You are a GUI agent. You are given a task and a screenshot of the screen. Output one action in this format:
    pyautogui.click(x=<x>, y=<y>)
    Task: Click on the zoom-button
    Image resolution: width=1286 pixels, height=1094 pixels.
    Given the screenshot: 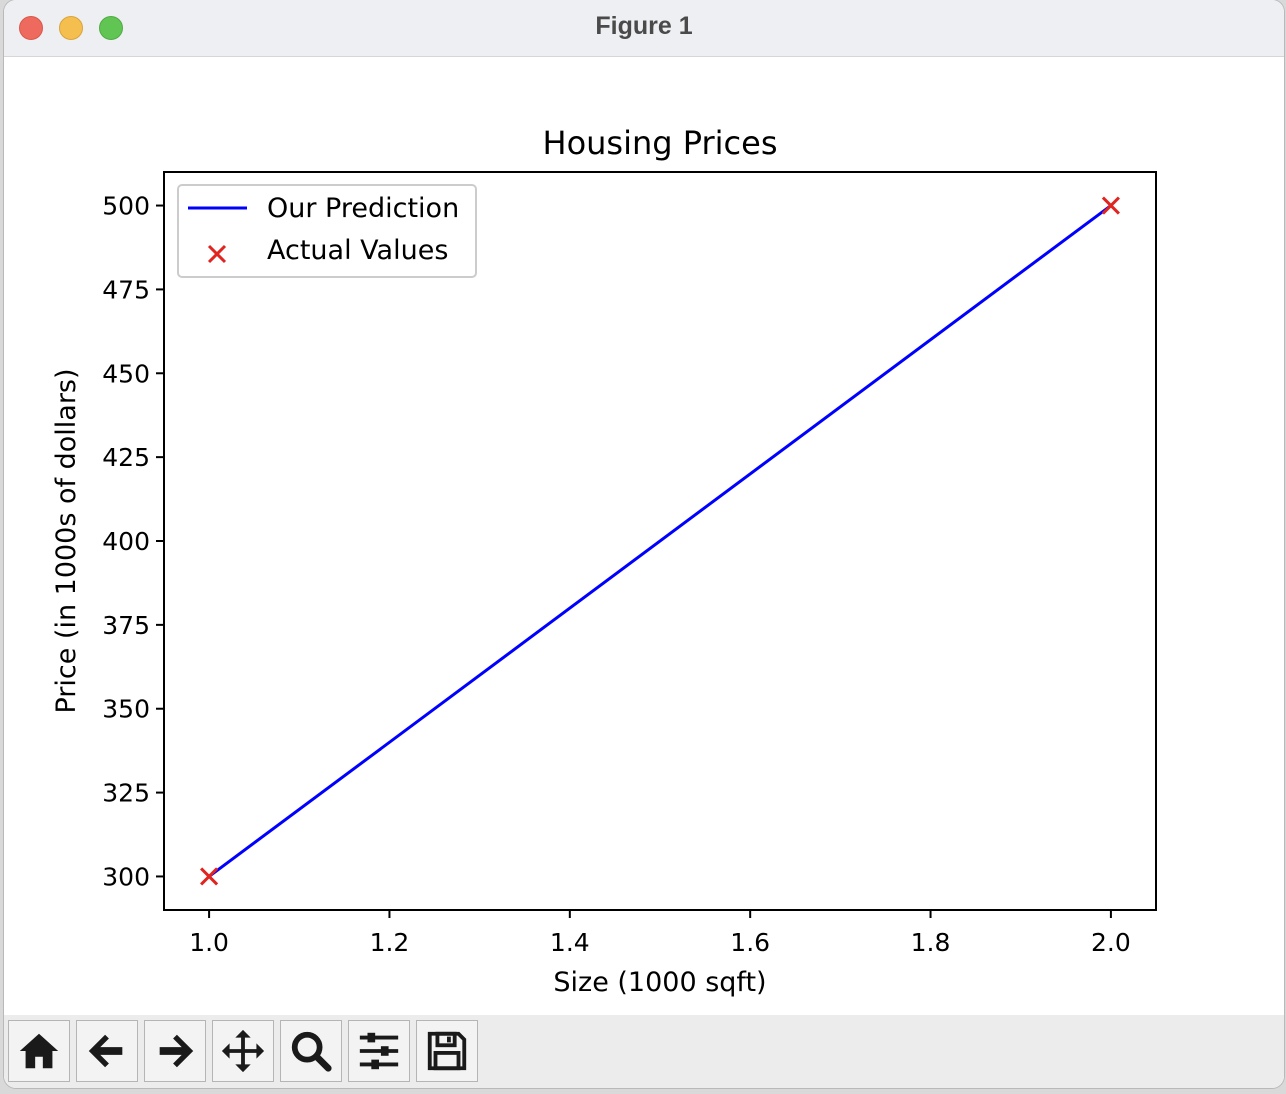 What is the action you would take?
    pyautogui.click(x=311, y=1051)
    